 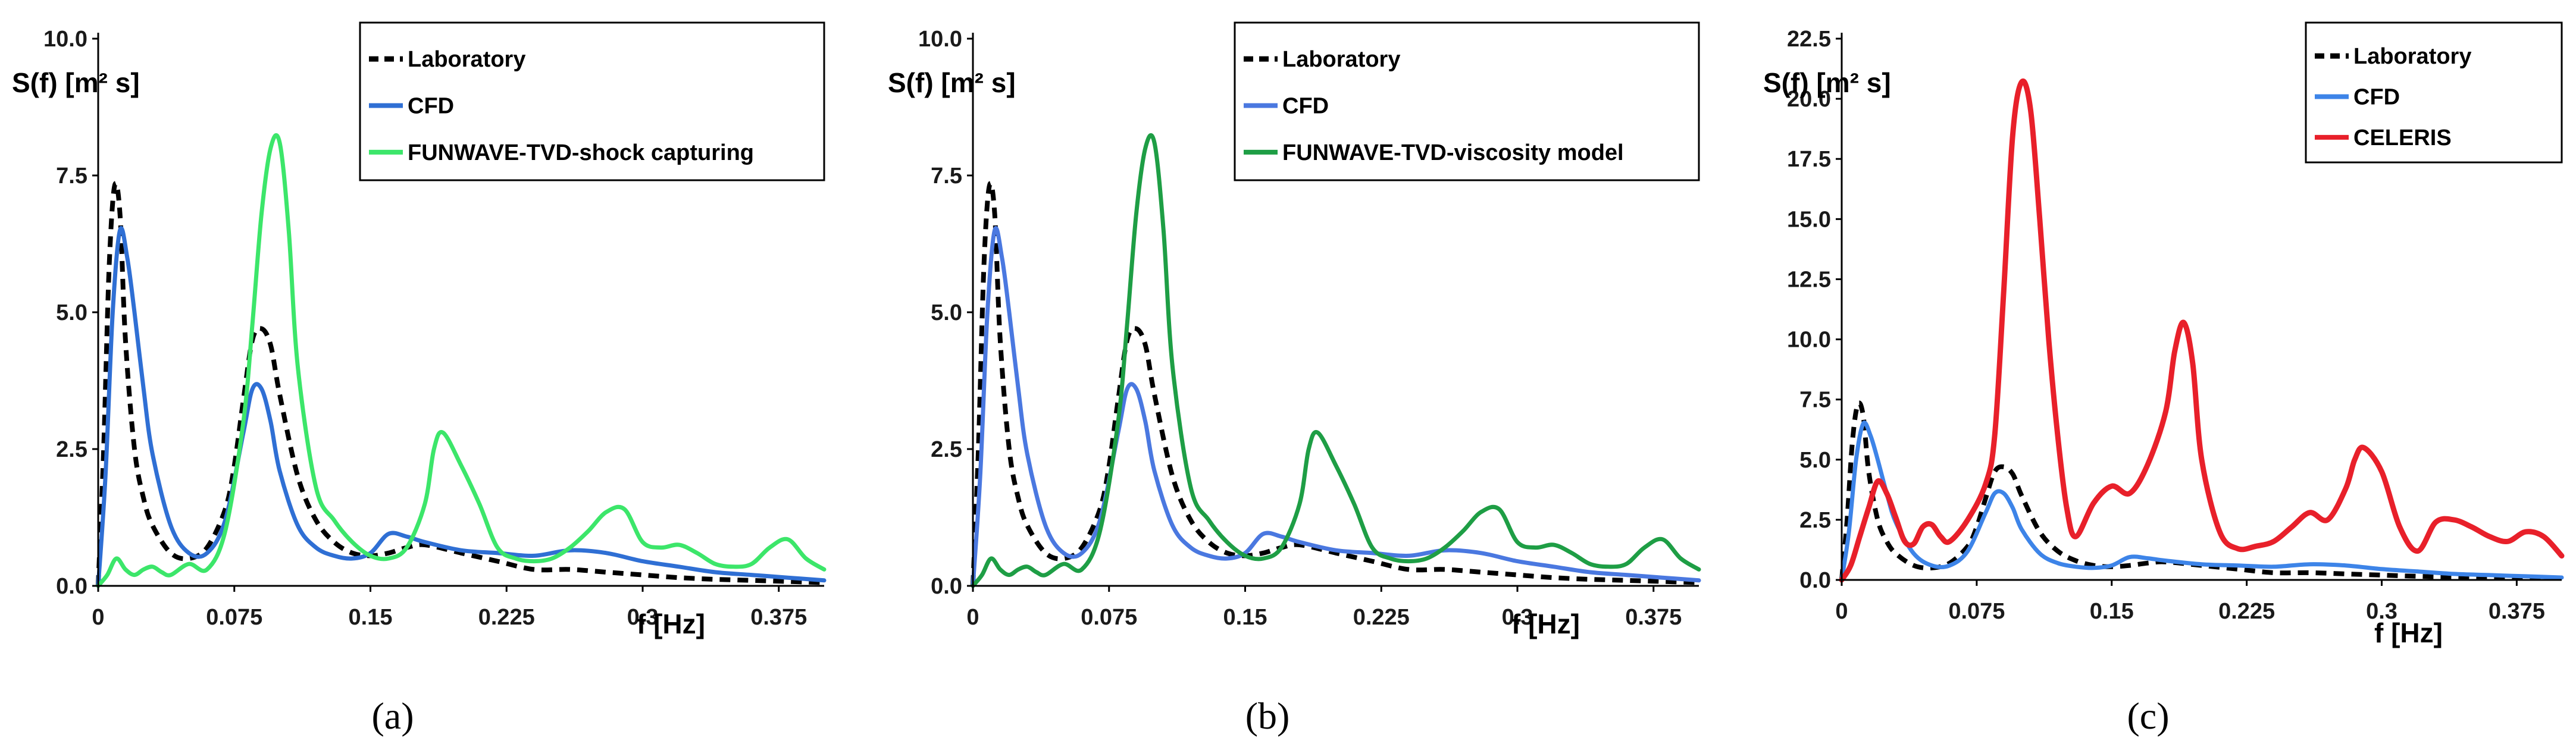 I want to click on legend-label: FUNWAVE-TVD-shock capturing, so click(x=581, y=152).